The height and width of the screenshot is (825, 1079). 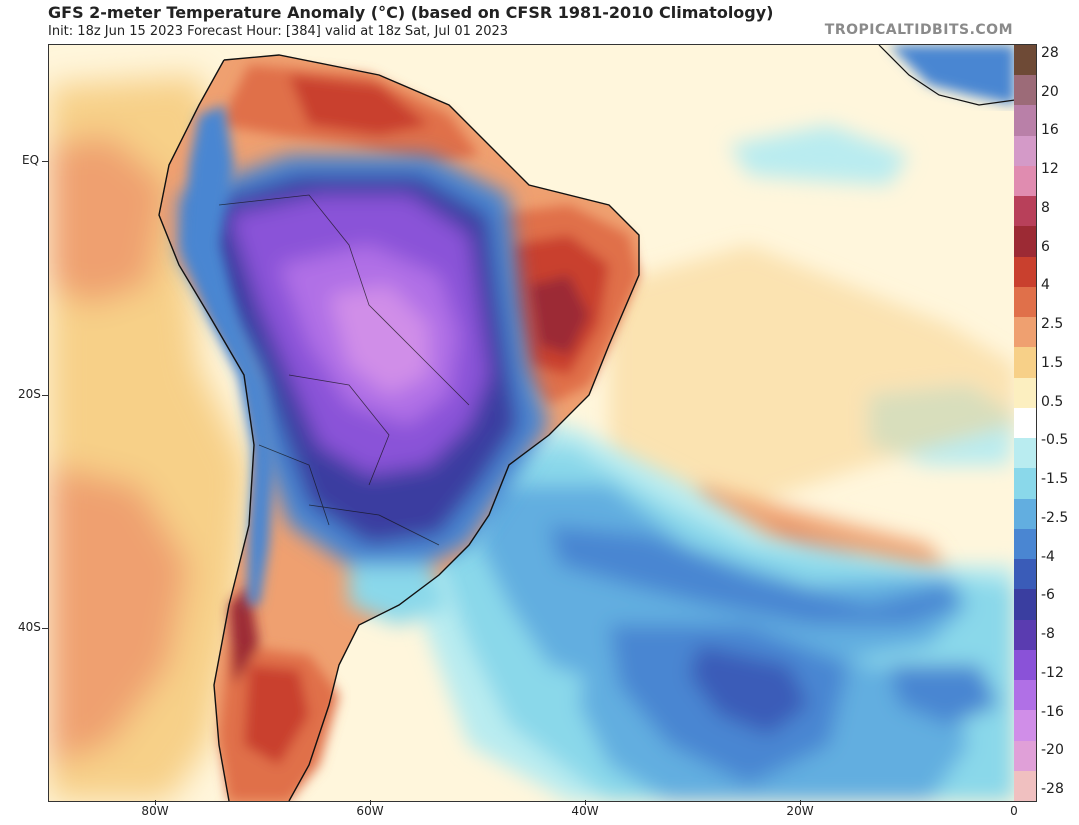 What do you see at coordinates (1045, 285) in the screenshot?
I see `colorbar-label: 4` at bounding box center [1045, 285].